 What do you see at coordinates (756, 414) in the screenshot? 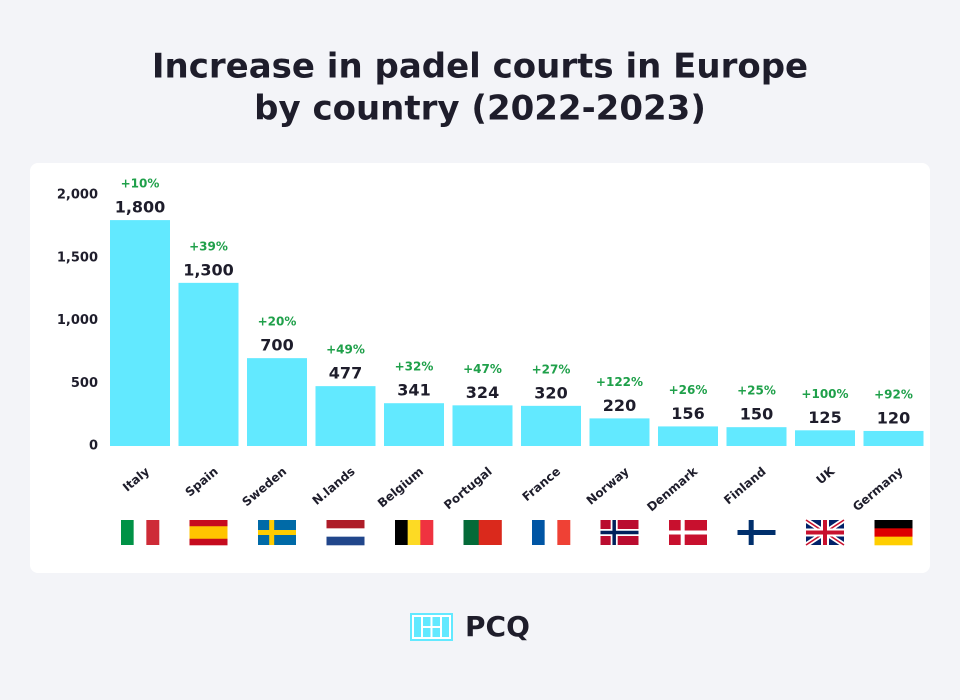
I see `value-label: 150` at bounding box center [756, 414].